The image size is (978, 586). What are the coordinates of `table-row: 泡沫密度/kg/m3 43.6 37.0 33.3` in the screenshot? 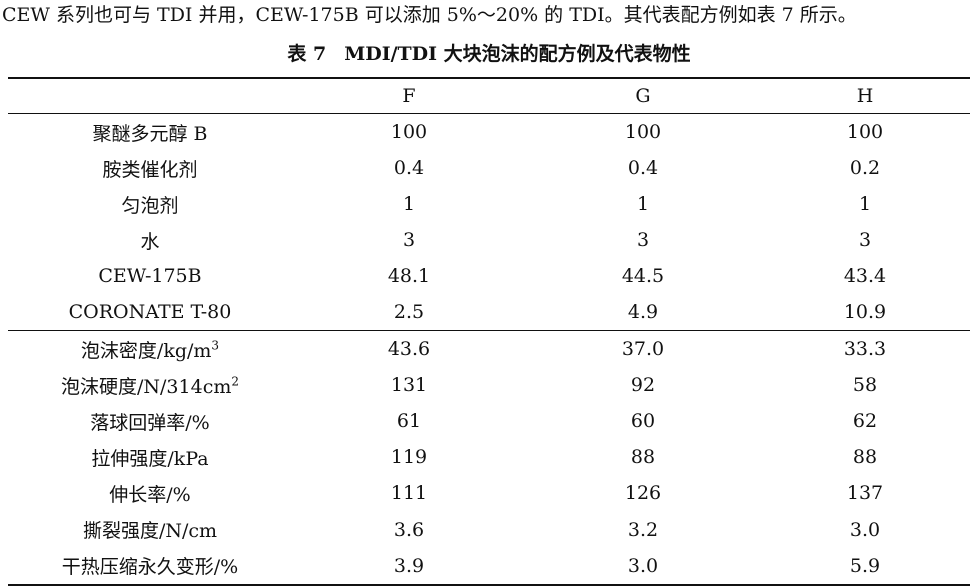 It's located at (489, 349).